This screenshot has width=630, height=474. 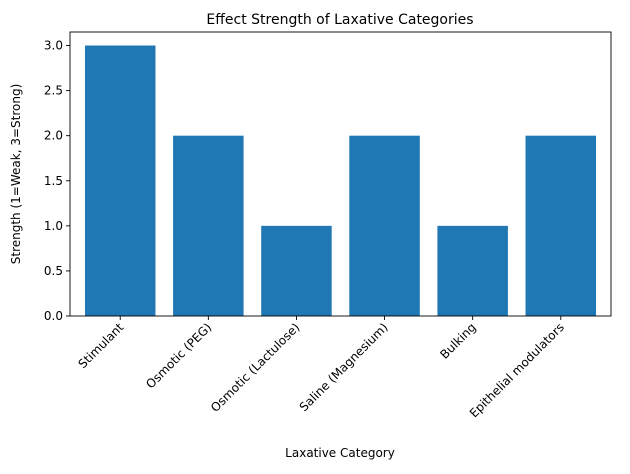 What do you see at coordinates (53, 91) in the screenshot?
I see `y-tick-label: 2.5` at bounding box center [53, 91].